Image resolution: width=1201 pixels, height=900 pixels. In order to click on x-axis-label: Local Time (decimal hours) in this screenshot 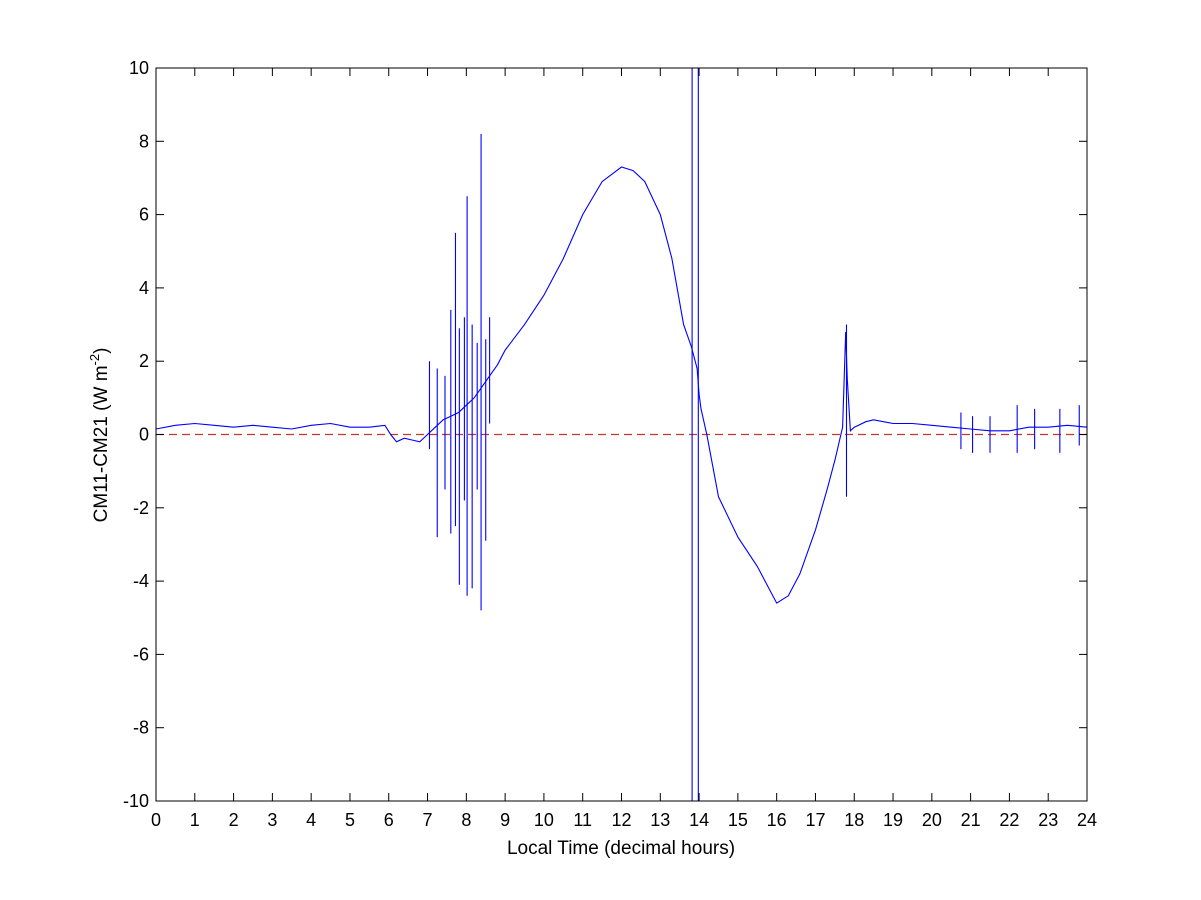, I will do `click(621, 848)`.